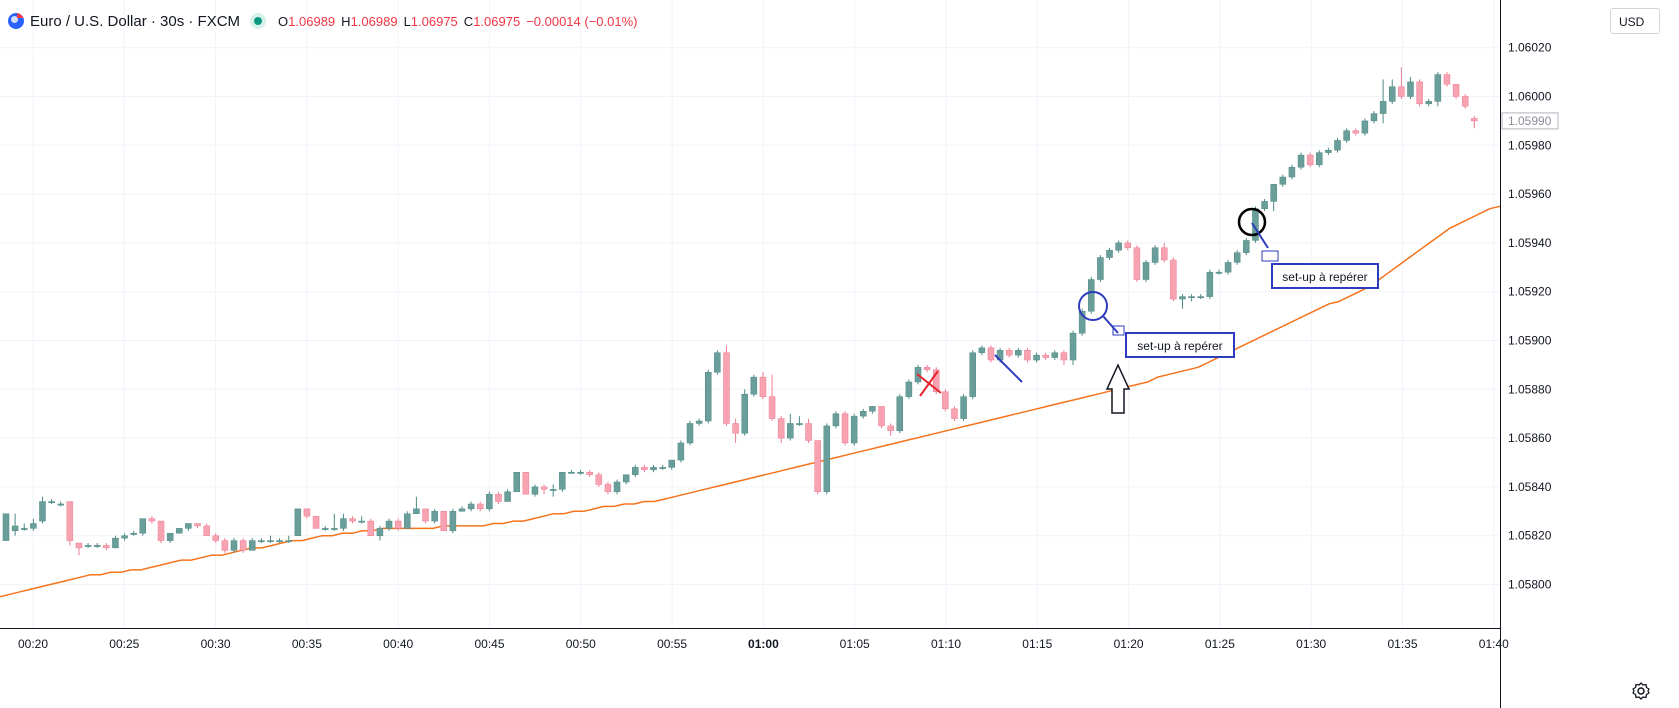  I want to click on currency-logo-icon, so click(16, 21).